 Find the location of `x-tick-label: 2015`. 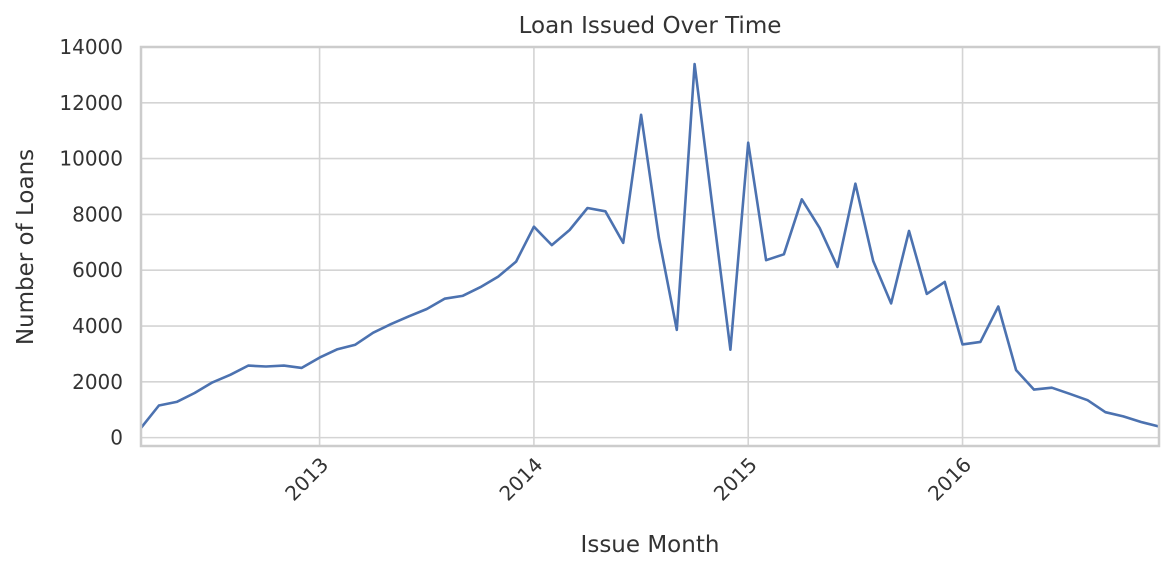

x-tick-label: 2015 is located at coordinates (735, 479).